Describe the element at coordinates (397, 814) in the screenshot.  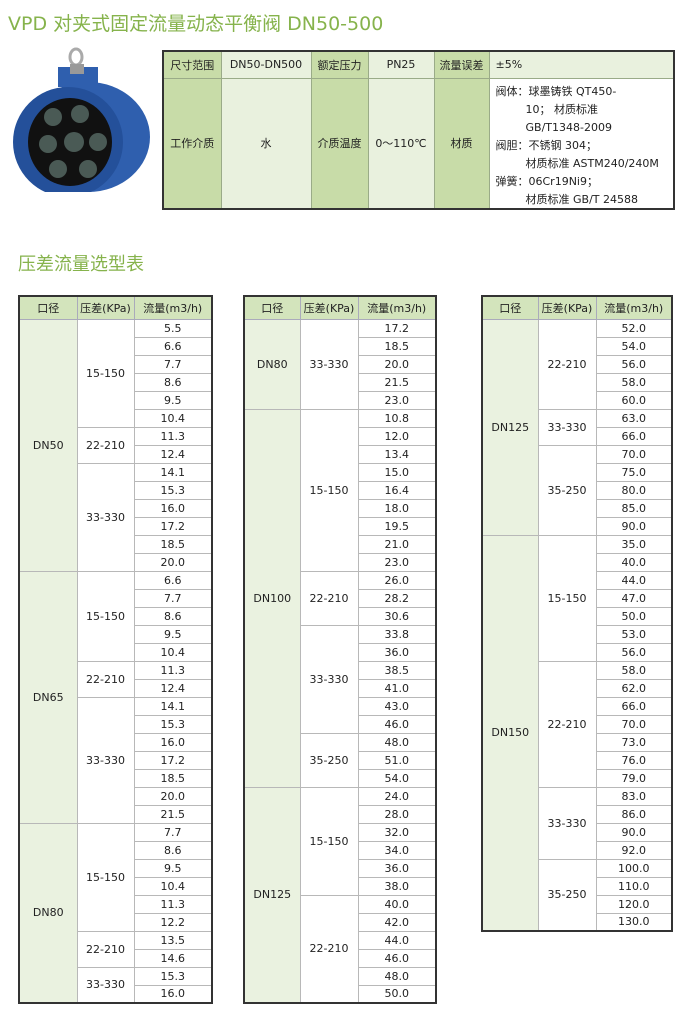
I see `flow-cell: 28.0` at that location.